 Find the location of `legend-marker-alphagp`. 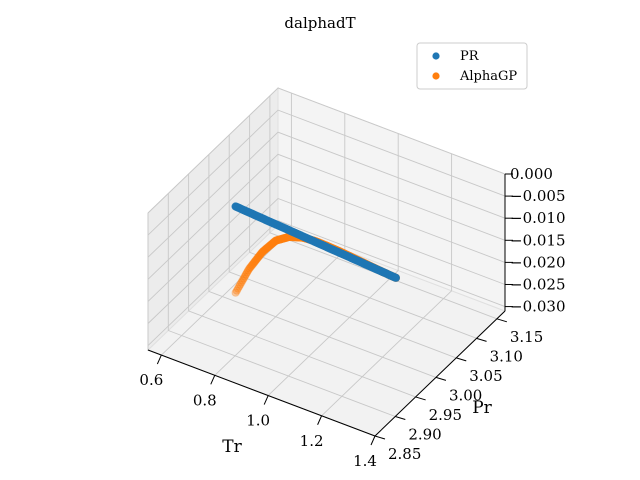

legend-marker-alphagp is located at coordinates (436, 76).